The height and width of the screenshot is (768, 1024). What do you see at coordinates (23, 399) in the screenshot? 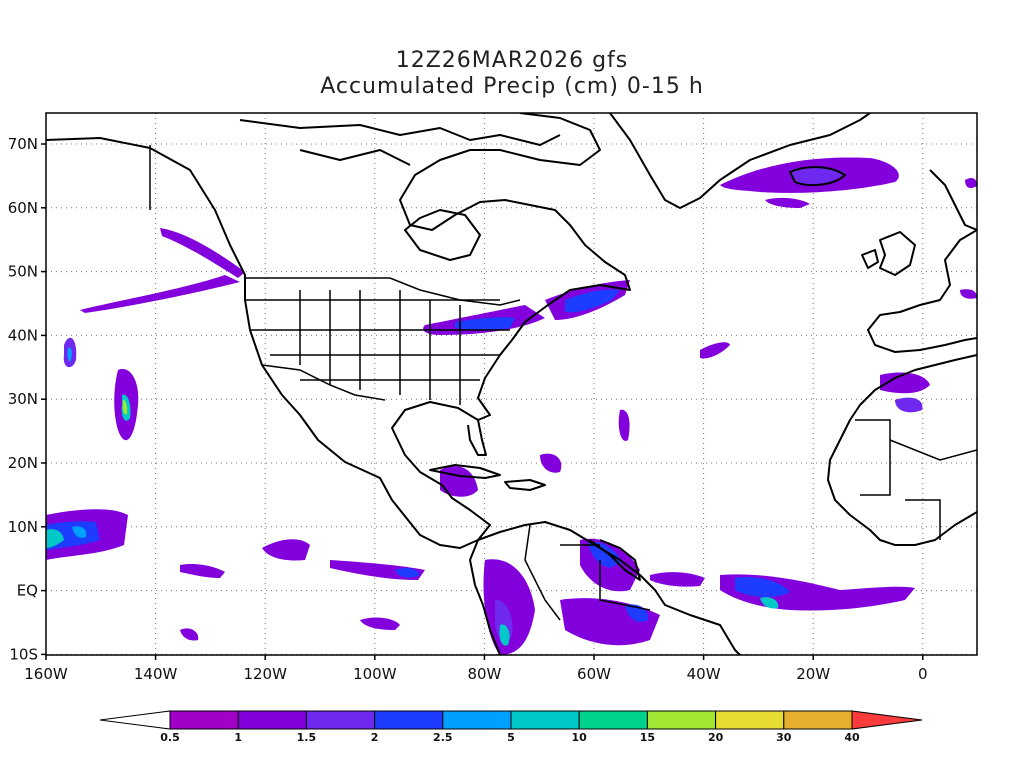
I see `lat-label: 30N` at bounding box center [23, 399].